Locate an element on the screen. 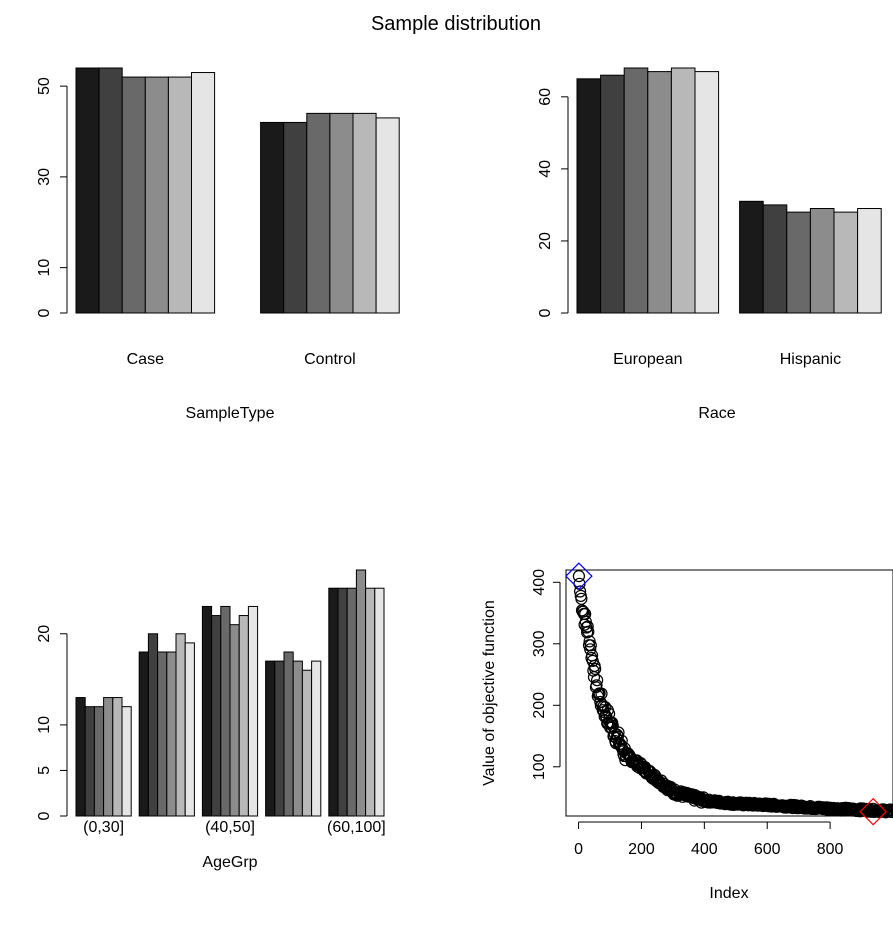  chart2-x-axis-title: AgeGrp is located at coordinates (229, 862).